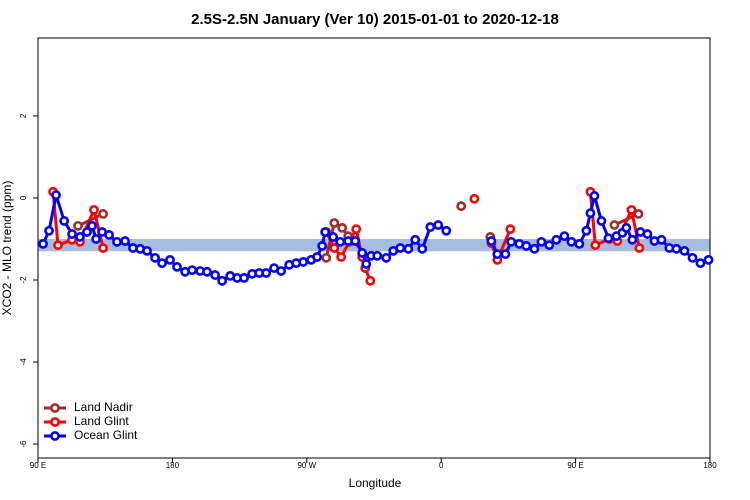 Image resolution: width=750 pixels, height=500 pixels. I want to click on y-tick-label: 2, so click(23, 115).